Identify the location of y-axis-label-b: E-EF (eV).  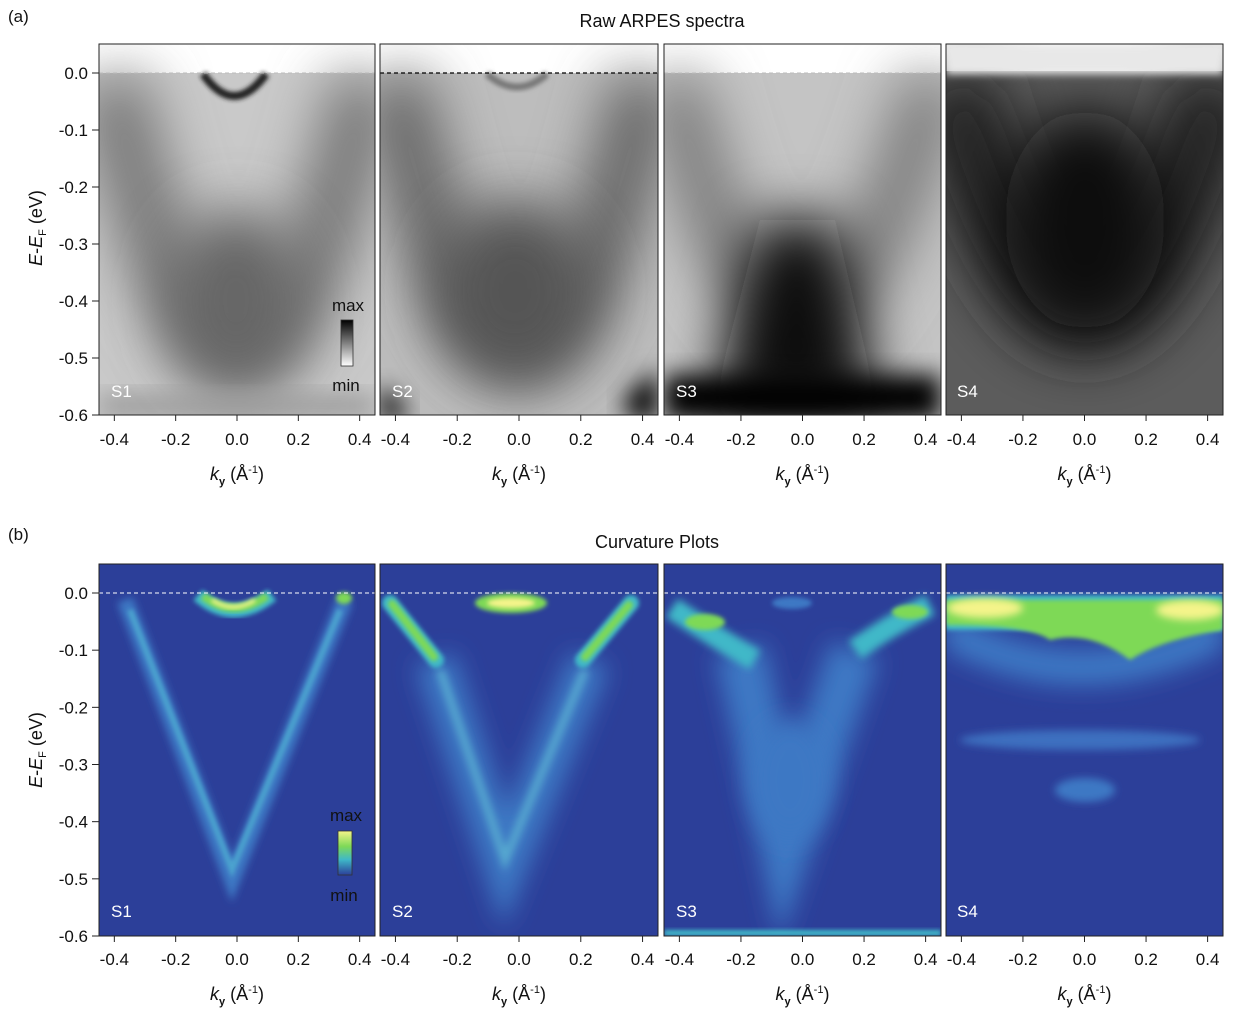
(37, 750).